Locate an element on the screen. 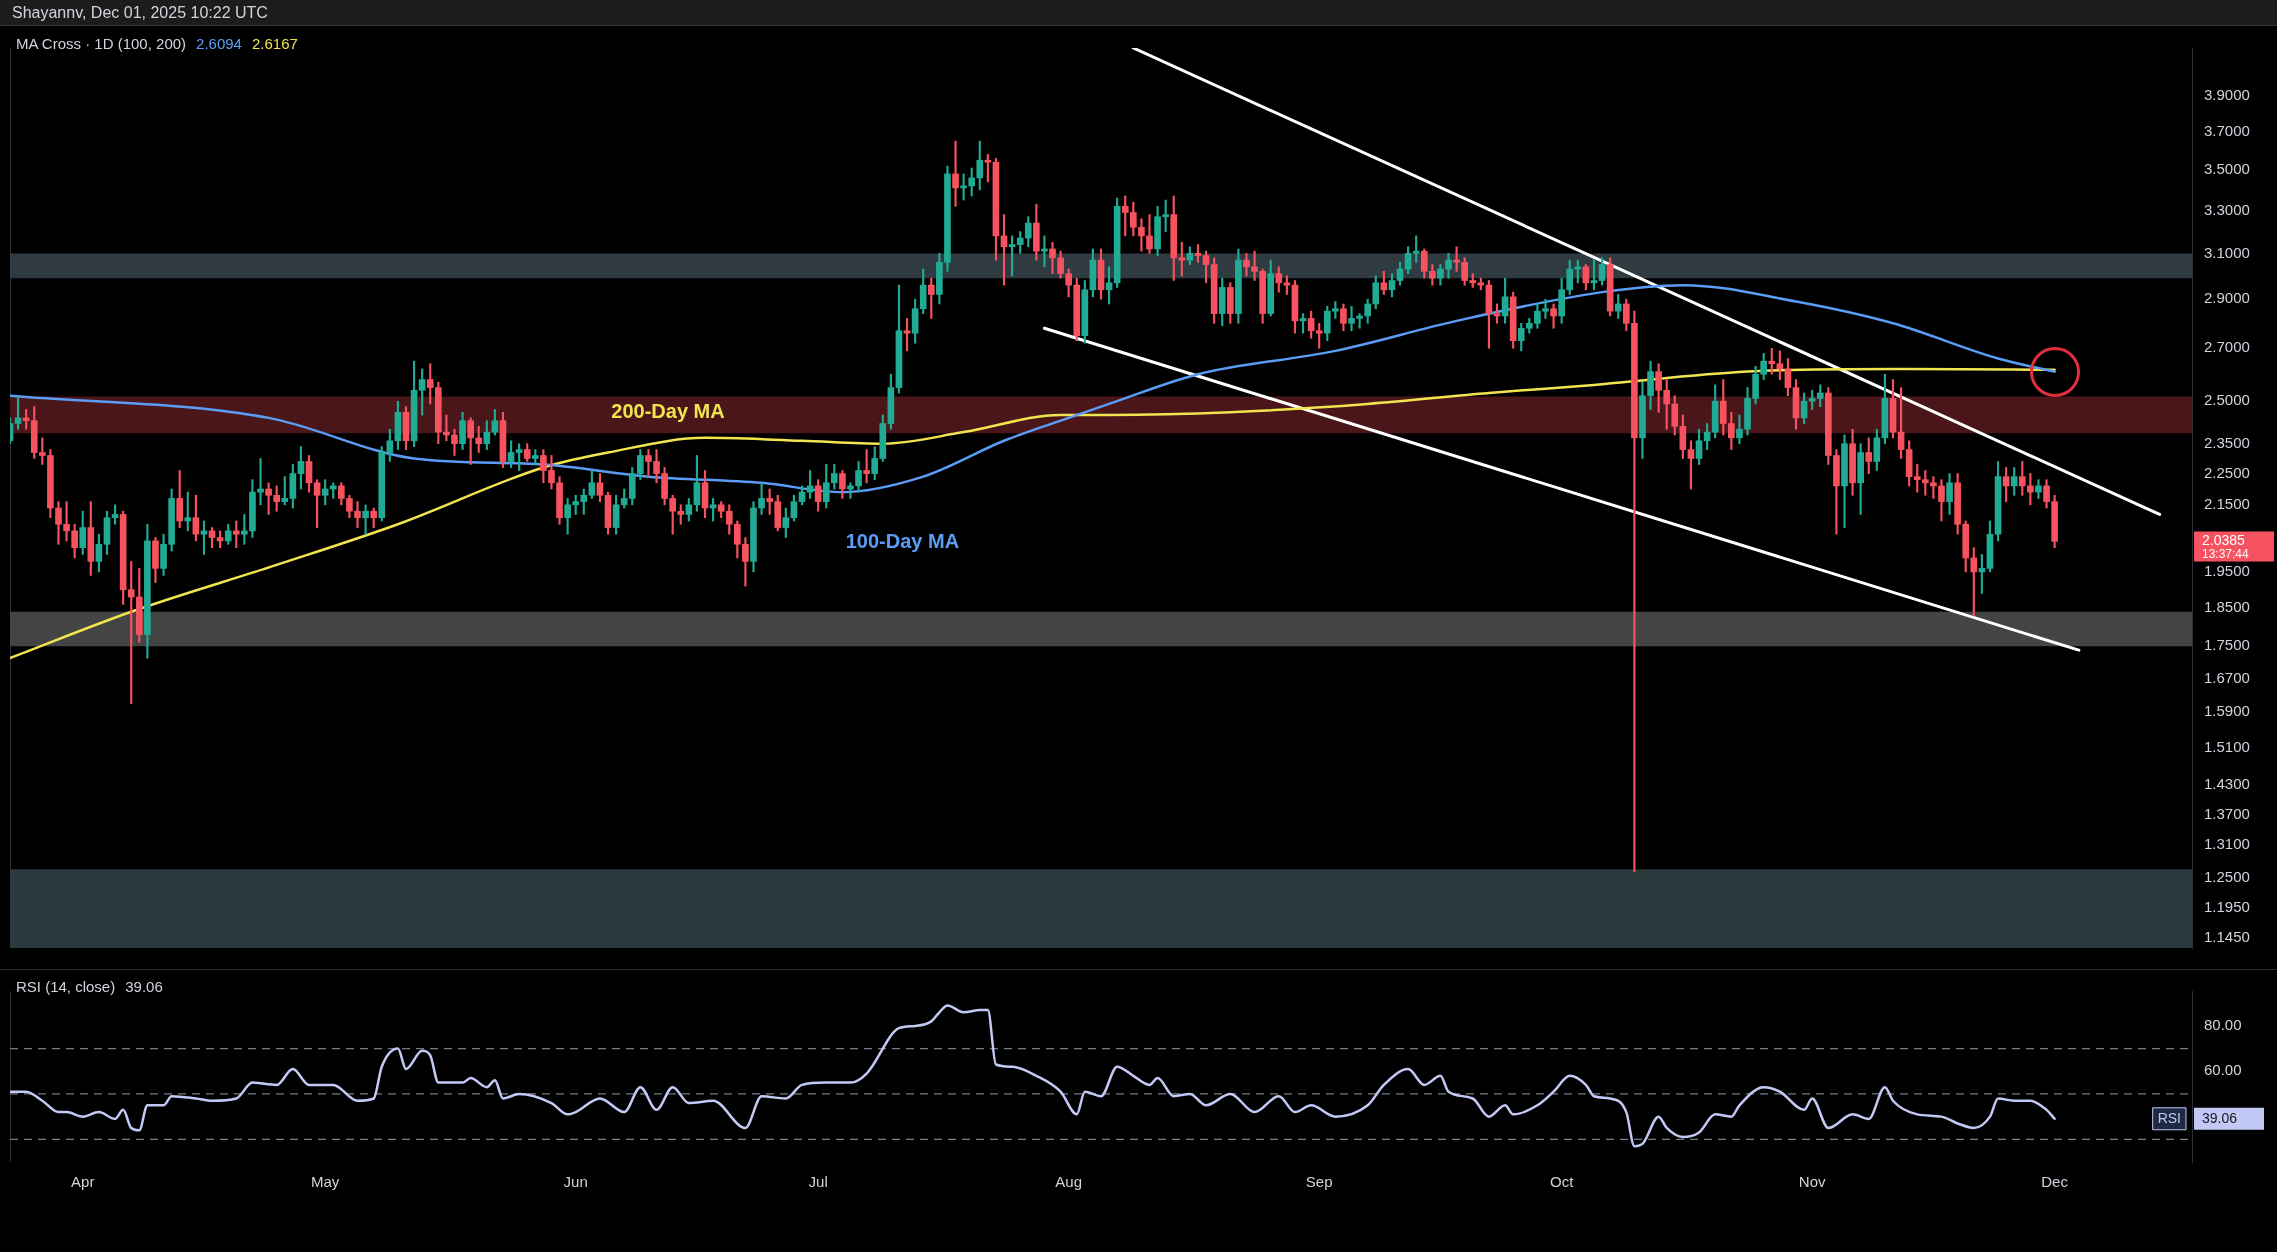 The width and height of the screenshot is (2277, 1252). y-tick-label: 80.00 is located at coordinates (2223, 1025).